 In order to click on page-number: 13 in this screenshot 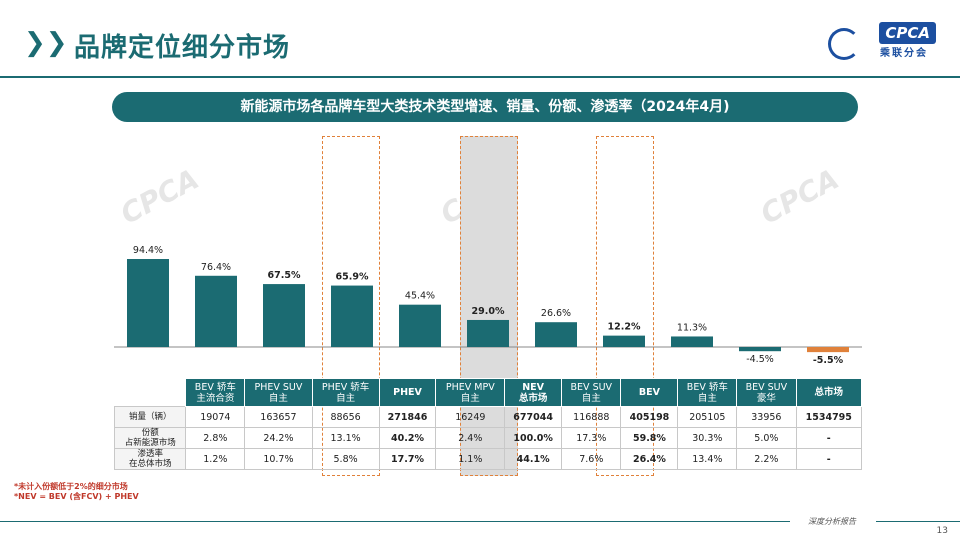, I will do `click(942, 531)`.